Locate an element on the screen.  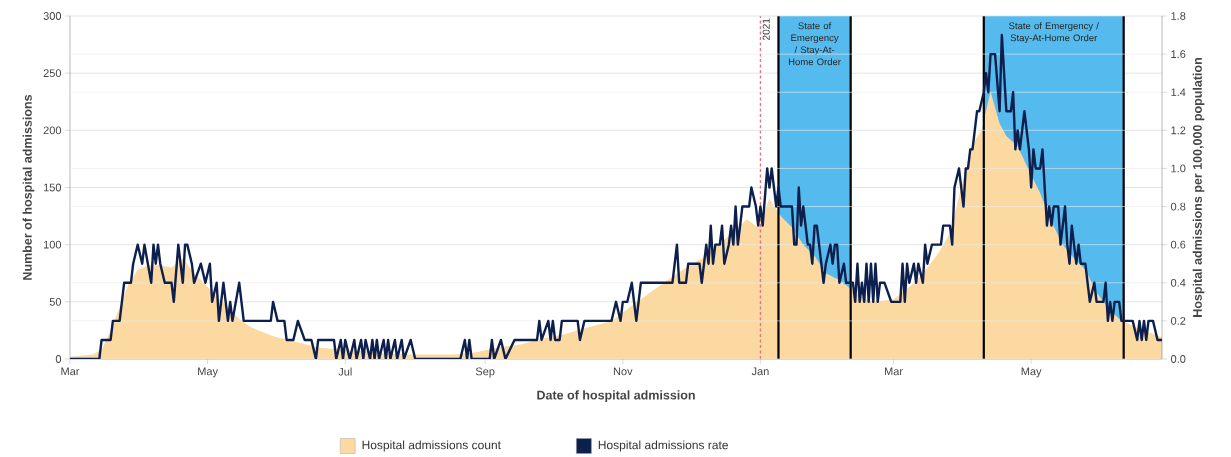
y2-tick-label: 0.6 is located at coordinates (1178, 244).